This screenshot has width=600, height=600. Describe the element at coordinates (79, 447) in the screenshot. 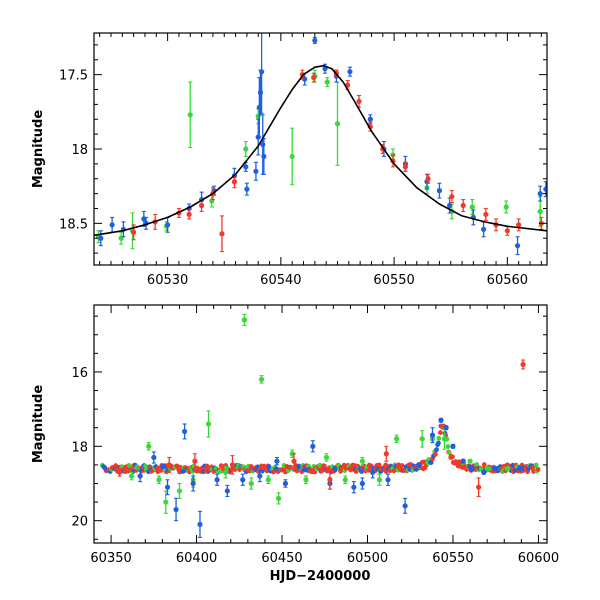

I see `bottom-y-tick-label: 18` at that location.